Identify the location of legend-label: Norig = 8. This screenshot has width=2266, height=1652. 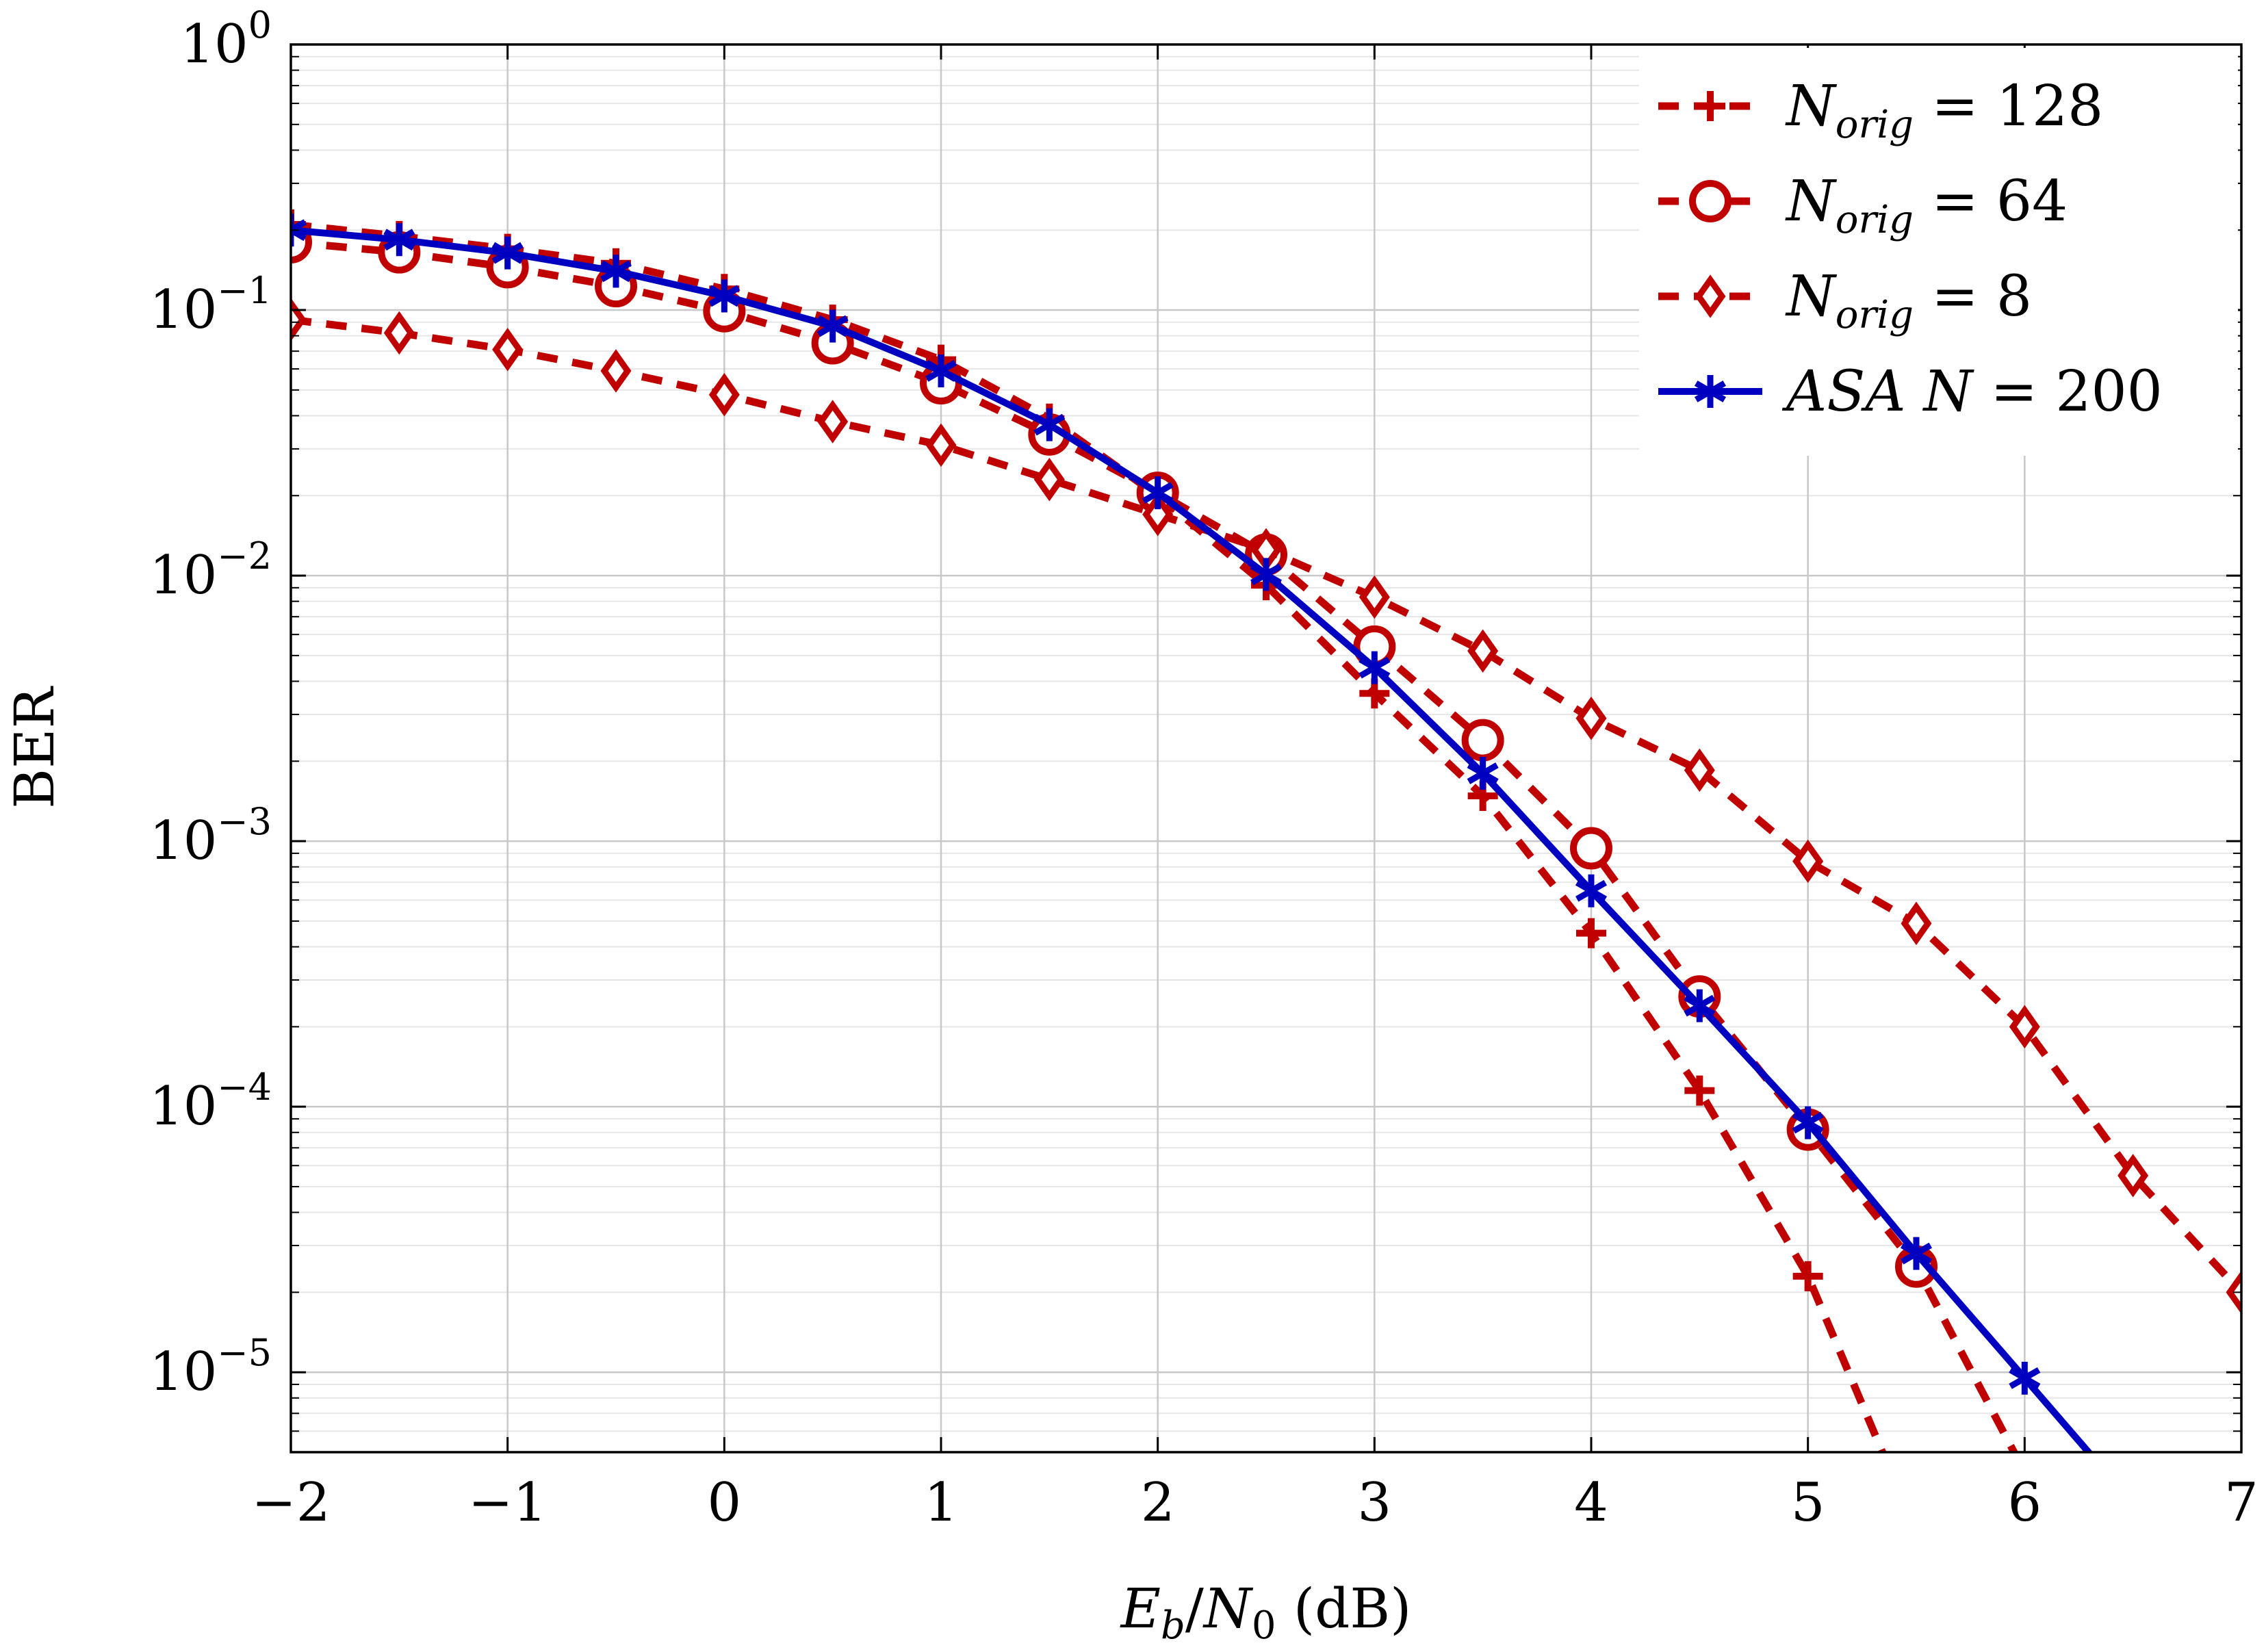
(1908, 300).